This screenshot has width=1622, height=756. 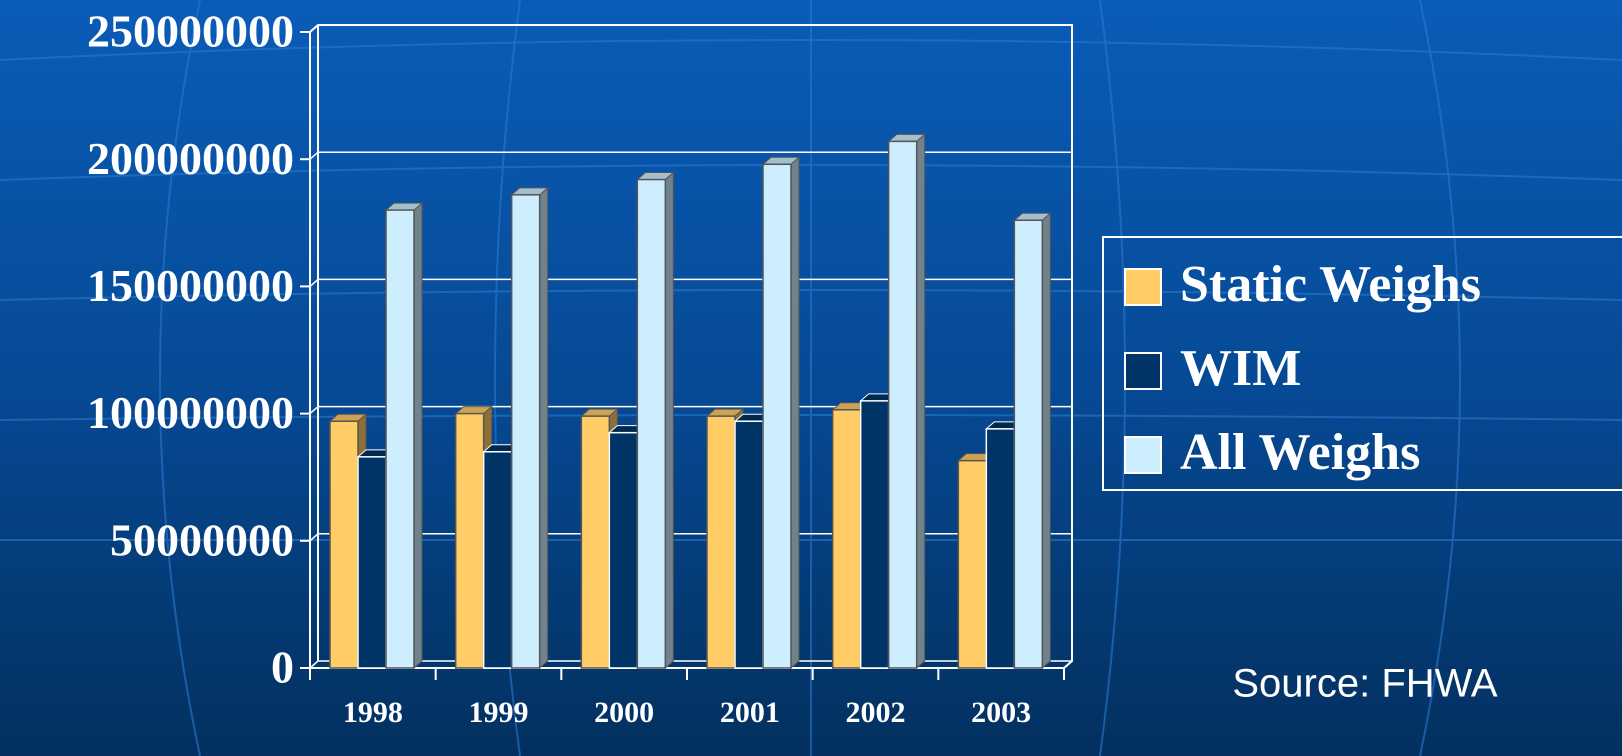 What do you see at coordinates (282, 667) in the screenshot?
I see `y-tick-label: 0` at bounding box center [282, 667].